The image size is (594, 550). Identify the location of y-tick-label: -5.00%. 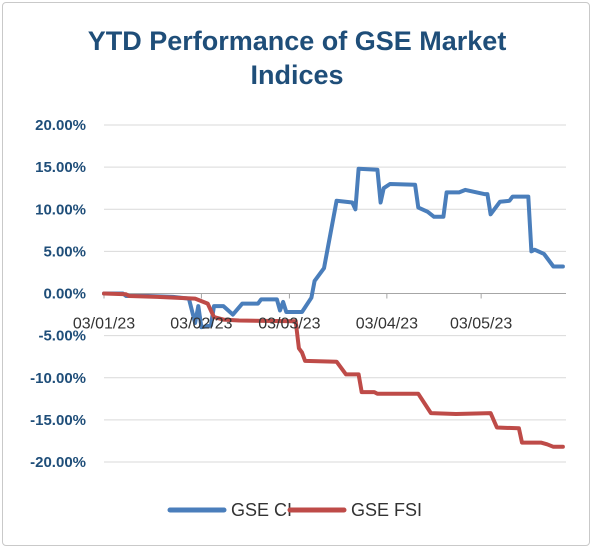
(62, 336).